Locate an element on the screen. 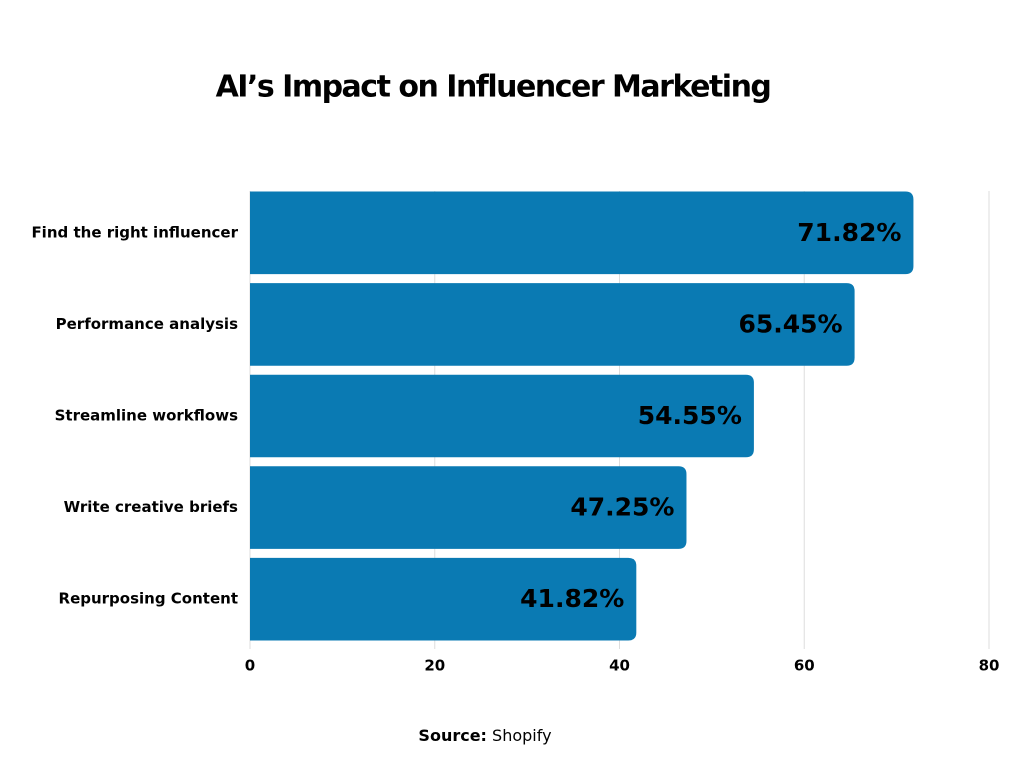 Image resolution: width=1024 pixels, height=768 pixels. y-tick-label: Performance analysis is located at coordinates (147, 324).